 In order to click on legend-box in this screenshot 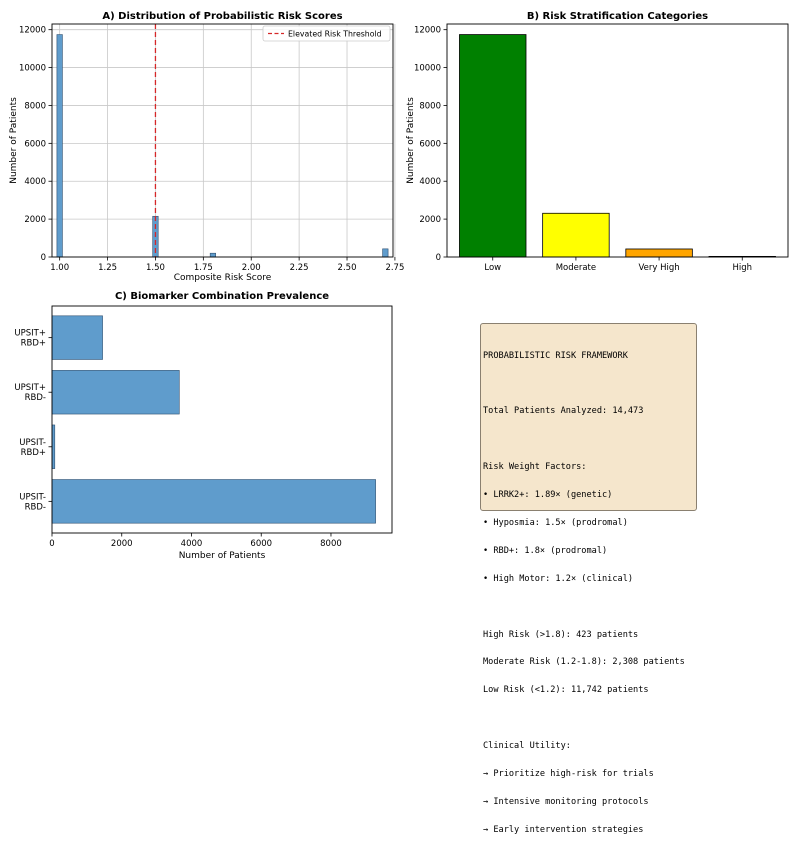, I will do `click(326, 33)`.